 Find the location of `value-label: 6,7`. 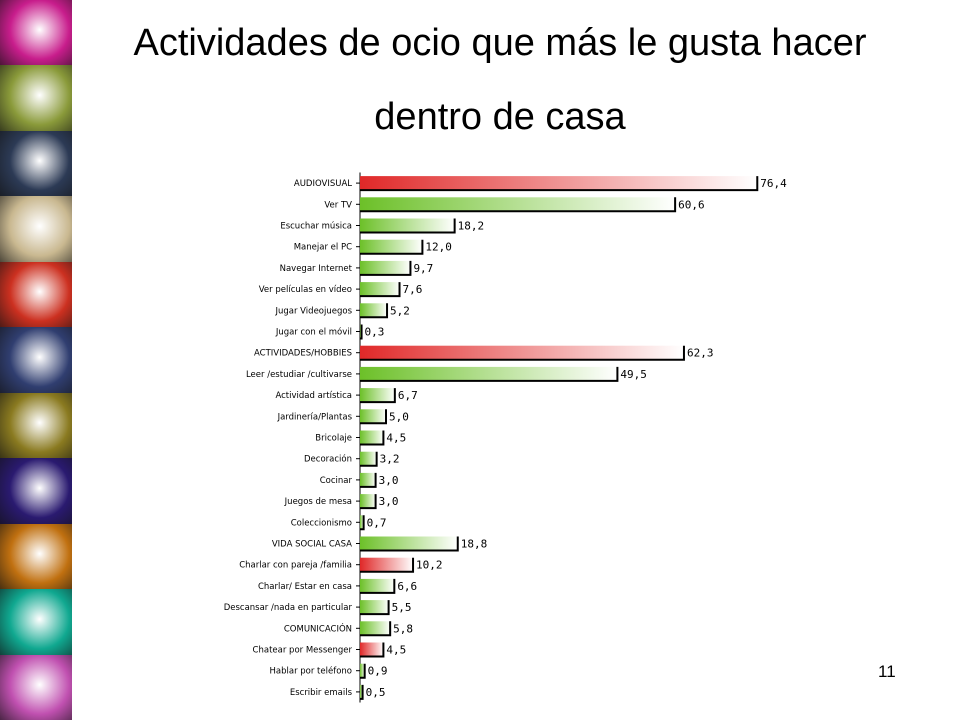

value-label: 6,7 is located at coordinates (408, 395).